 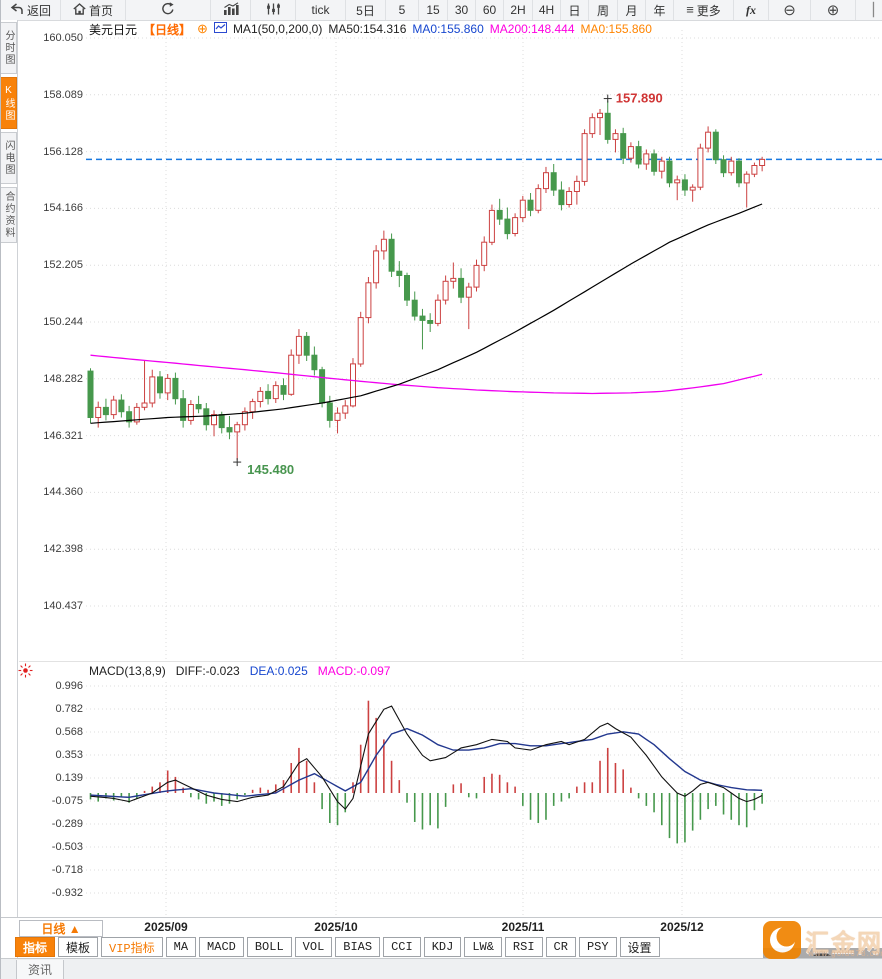 I want to click on toolbar-zoom-in-icon: ⊕, so click(x=833, y=10).